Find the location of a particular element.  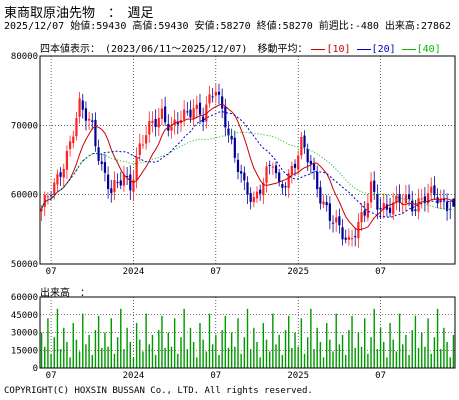

ma10-line-icon is located at coordinates (318, 49).